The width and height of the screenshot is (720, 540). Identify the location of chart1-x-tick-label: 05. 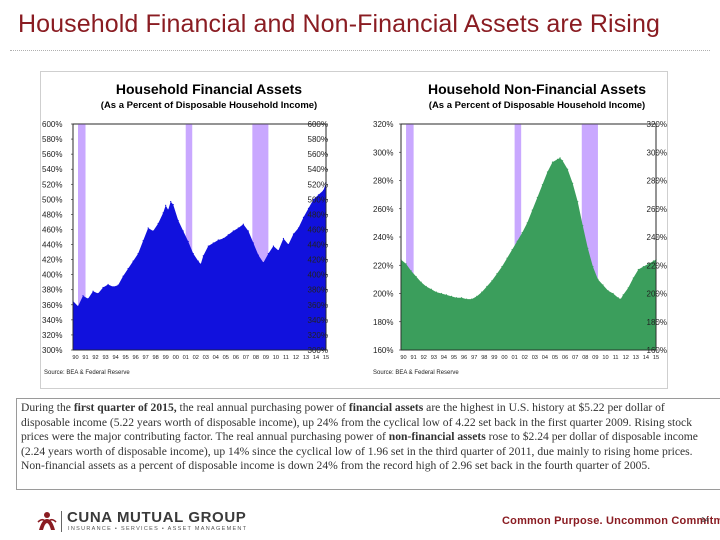
(226, 358).